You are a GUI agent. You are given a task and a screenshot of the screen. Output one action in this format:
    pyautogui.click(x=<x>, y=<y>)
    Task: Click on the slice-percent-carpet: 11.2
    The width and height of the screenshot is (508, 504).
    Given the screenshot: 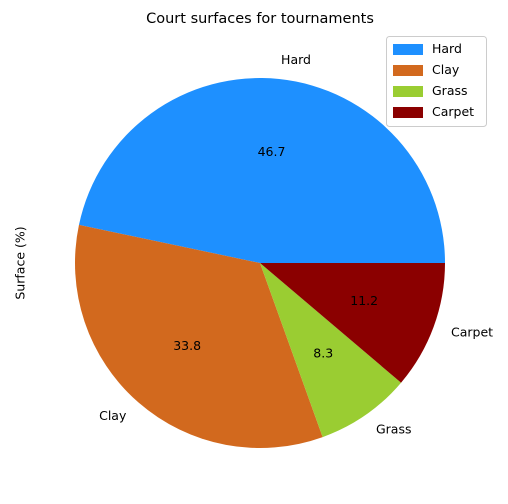 What is the action you would take?
    pyautogui.click(x=364, y=300)
    